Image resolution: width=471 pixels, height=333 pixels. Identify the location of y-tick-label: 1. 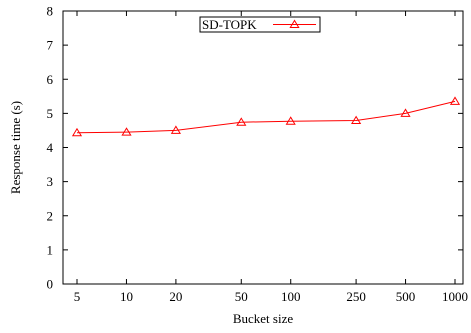
(50, 249).